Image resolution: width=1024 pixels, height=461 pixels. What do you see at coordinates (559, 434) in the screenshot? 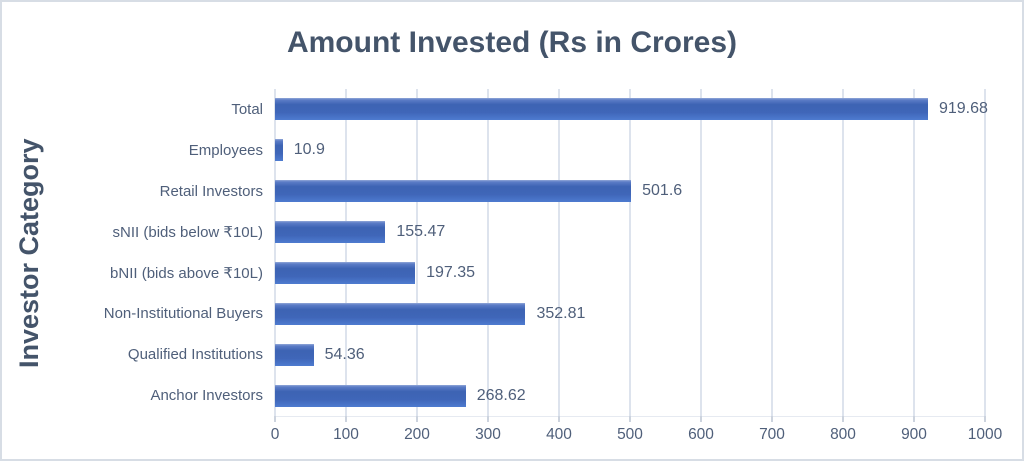
I see `x-tick-label: 400` at bounding box center [559, 434].